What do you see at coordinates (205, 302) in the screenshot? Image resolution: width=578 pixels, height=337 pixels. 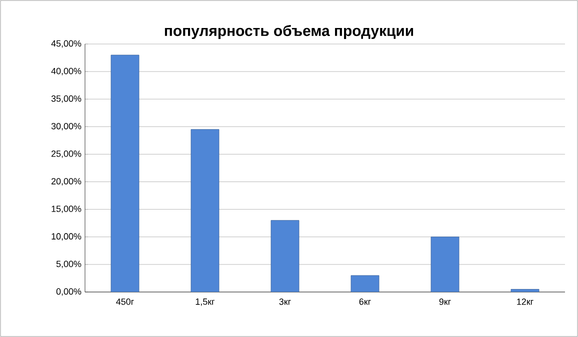 I see `x-tick-label: 1,5кг` at bounding box center [205, 302].